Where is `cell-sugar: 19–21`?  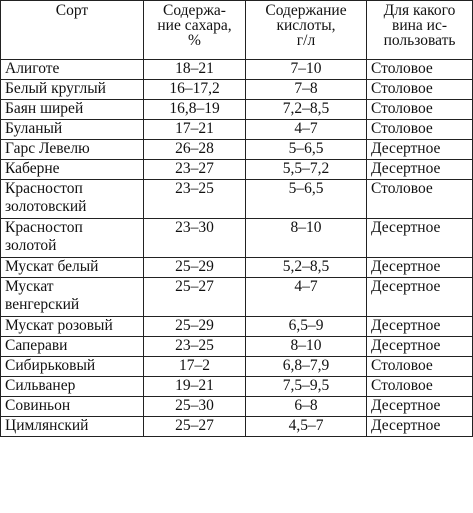
cell-sugar: 19–21 is located at coordinates (194, 386).